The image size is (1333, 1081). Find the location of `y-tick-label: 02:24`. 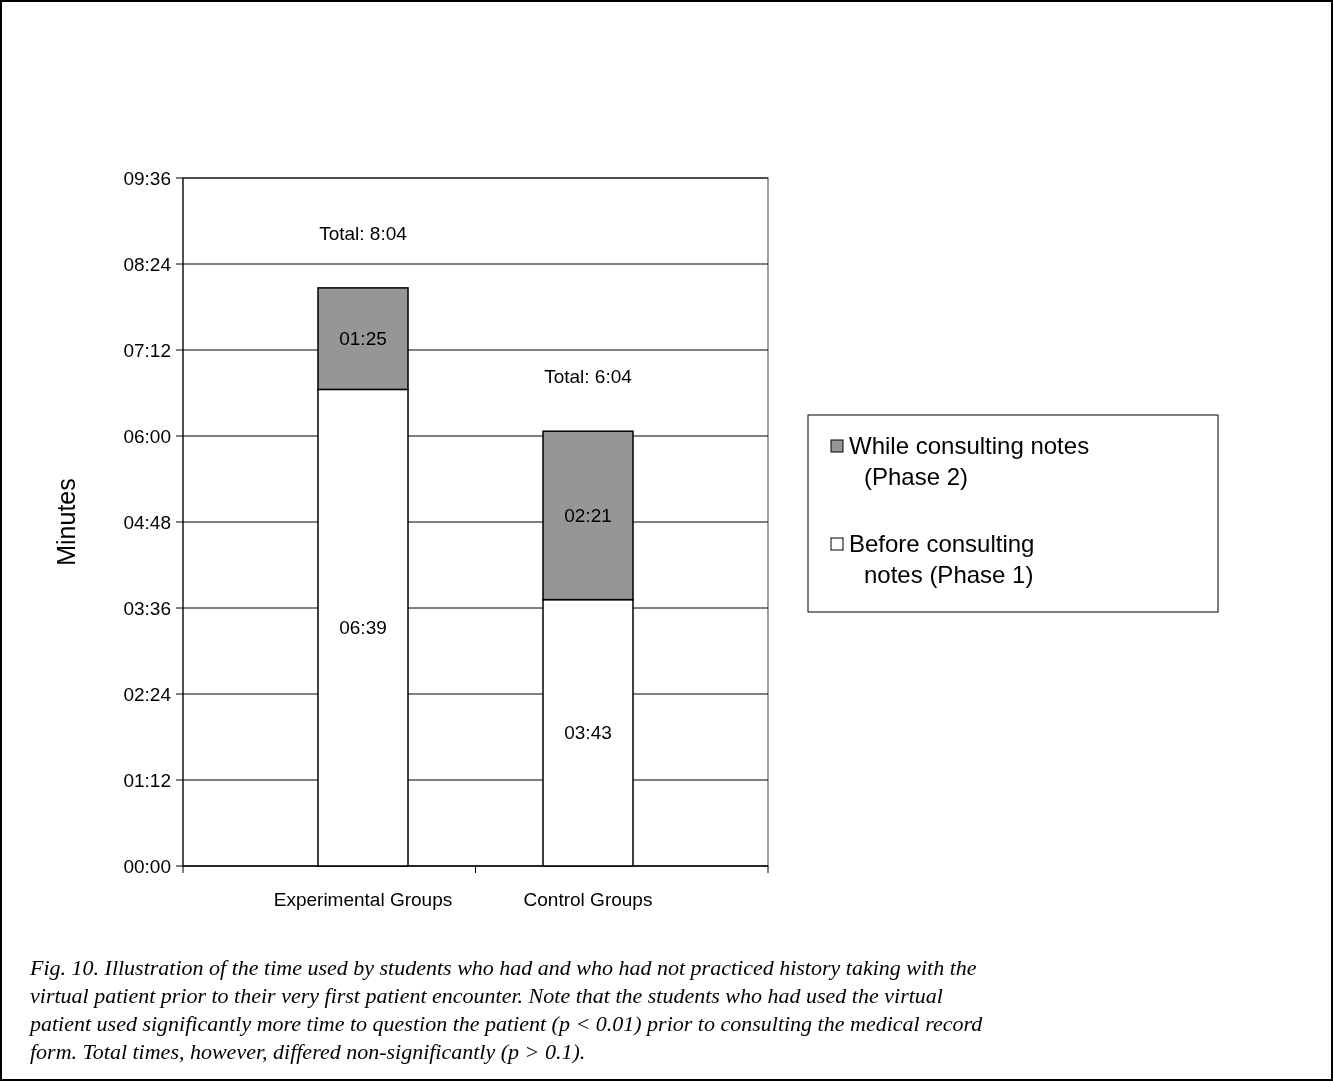

y-tick-label: 02:24 is located at coordinates (147, 694).